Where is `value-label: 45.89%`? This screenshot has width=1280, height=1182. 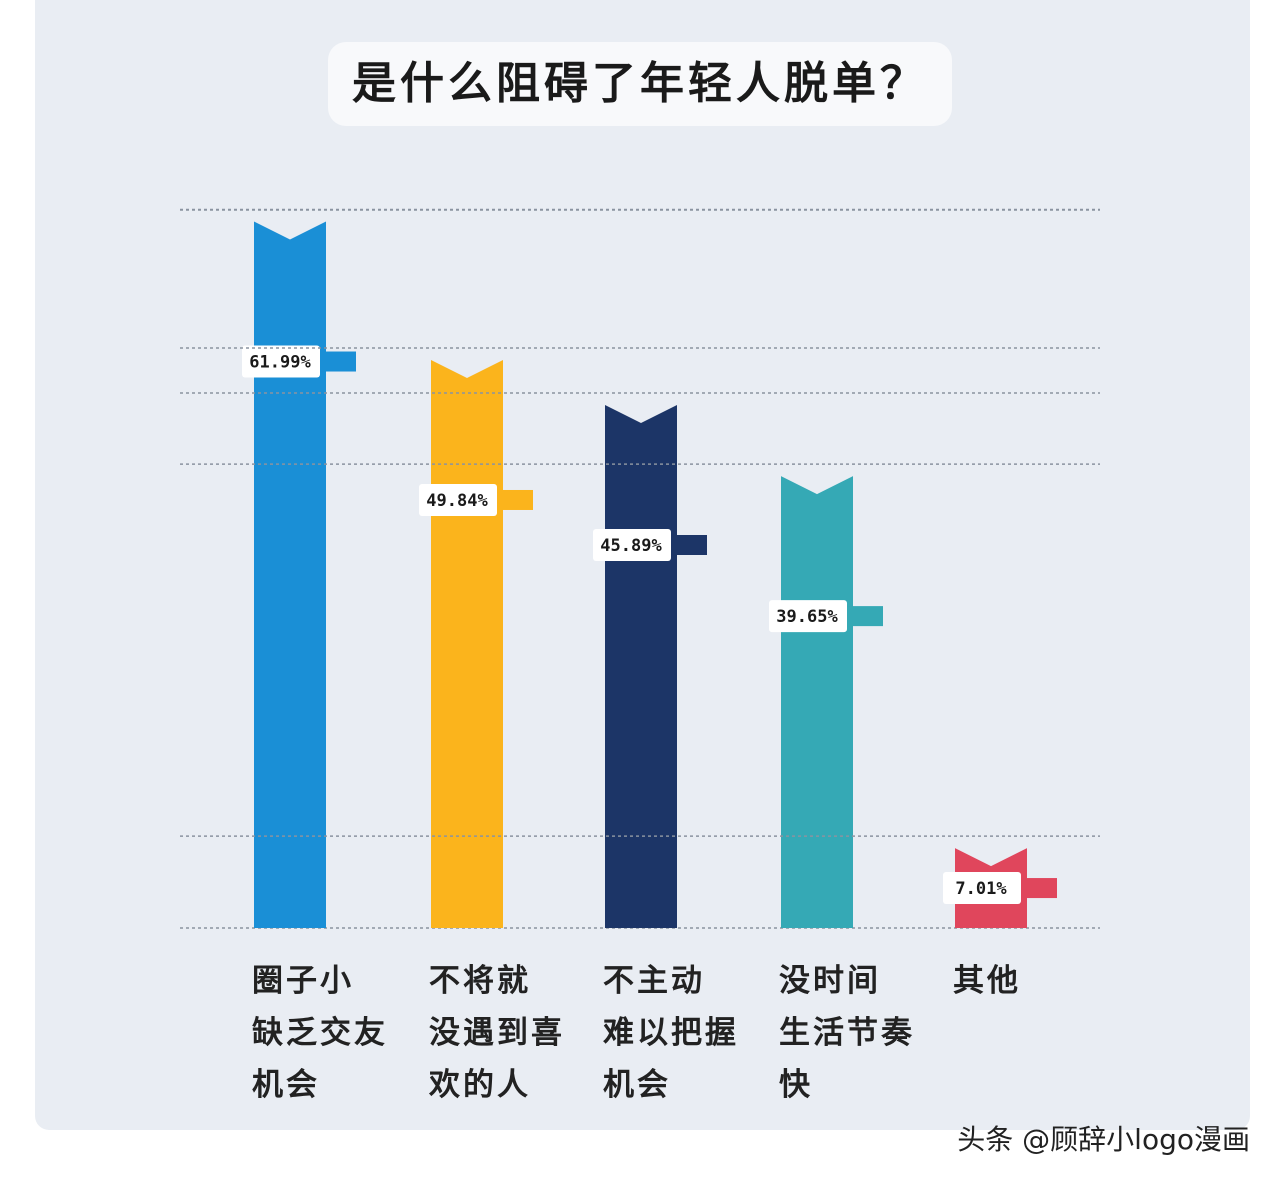
value-label: 45.89% is located at coordinates (631, 546).